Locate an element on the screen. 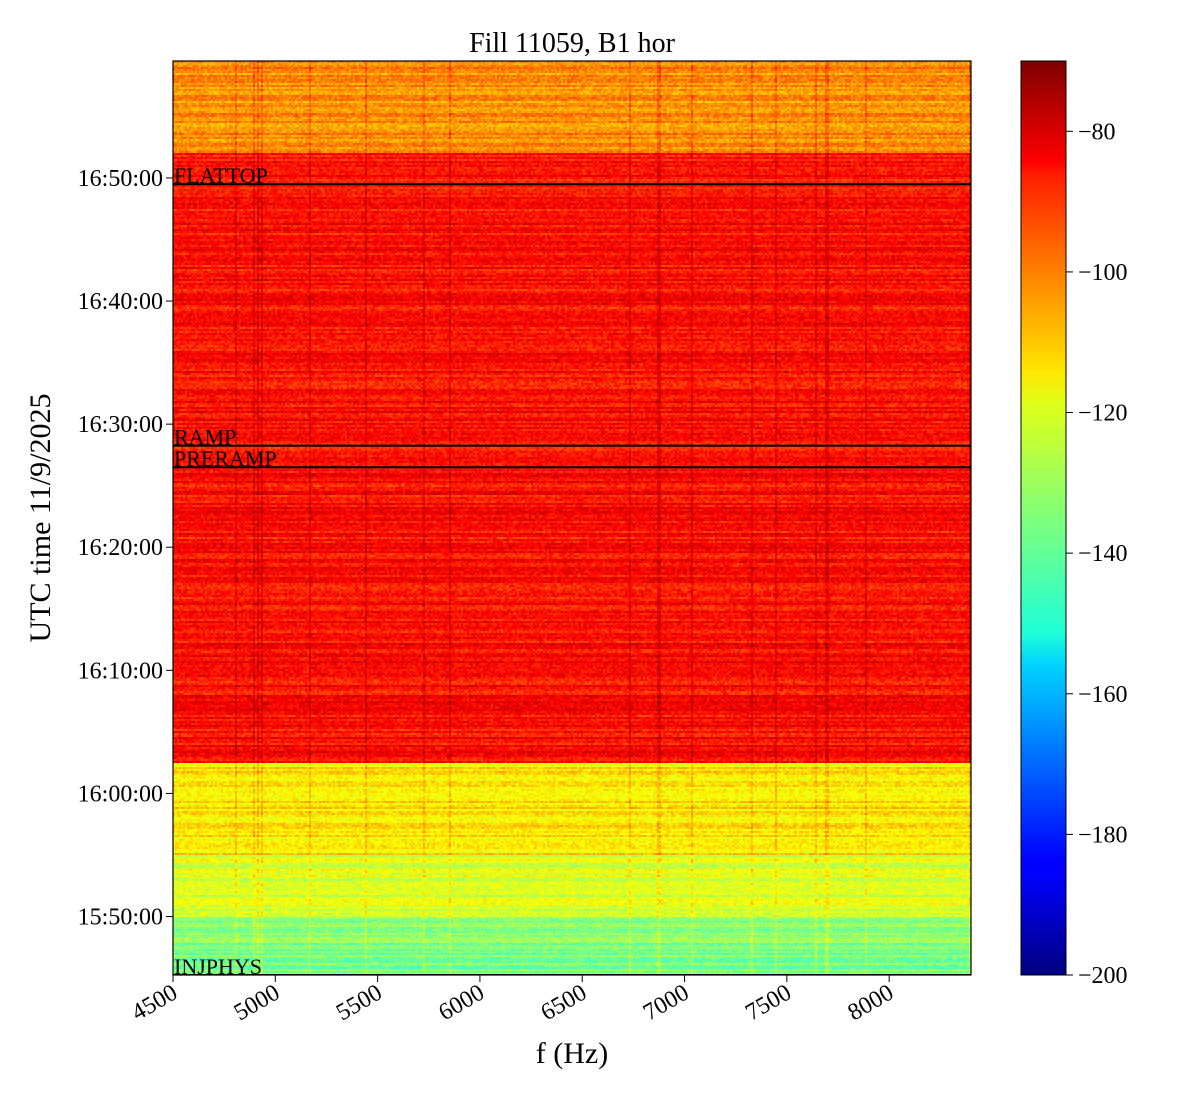  x-axis-label: f (Hz) is located at coordinates (572, 1053).